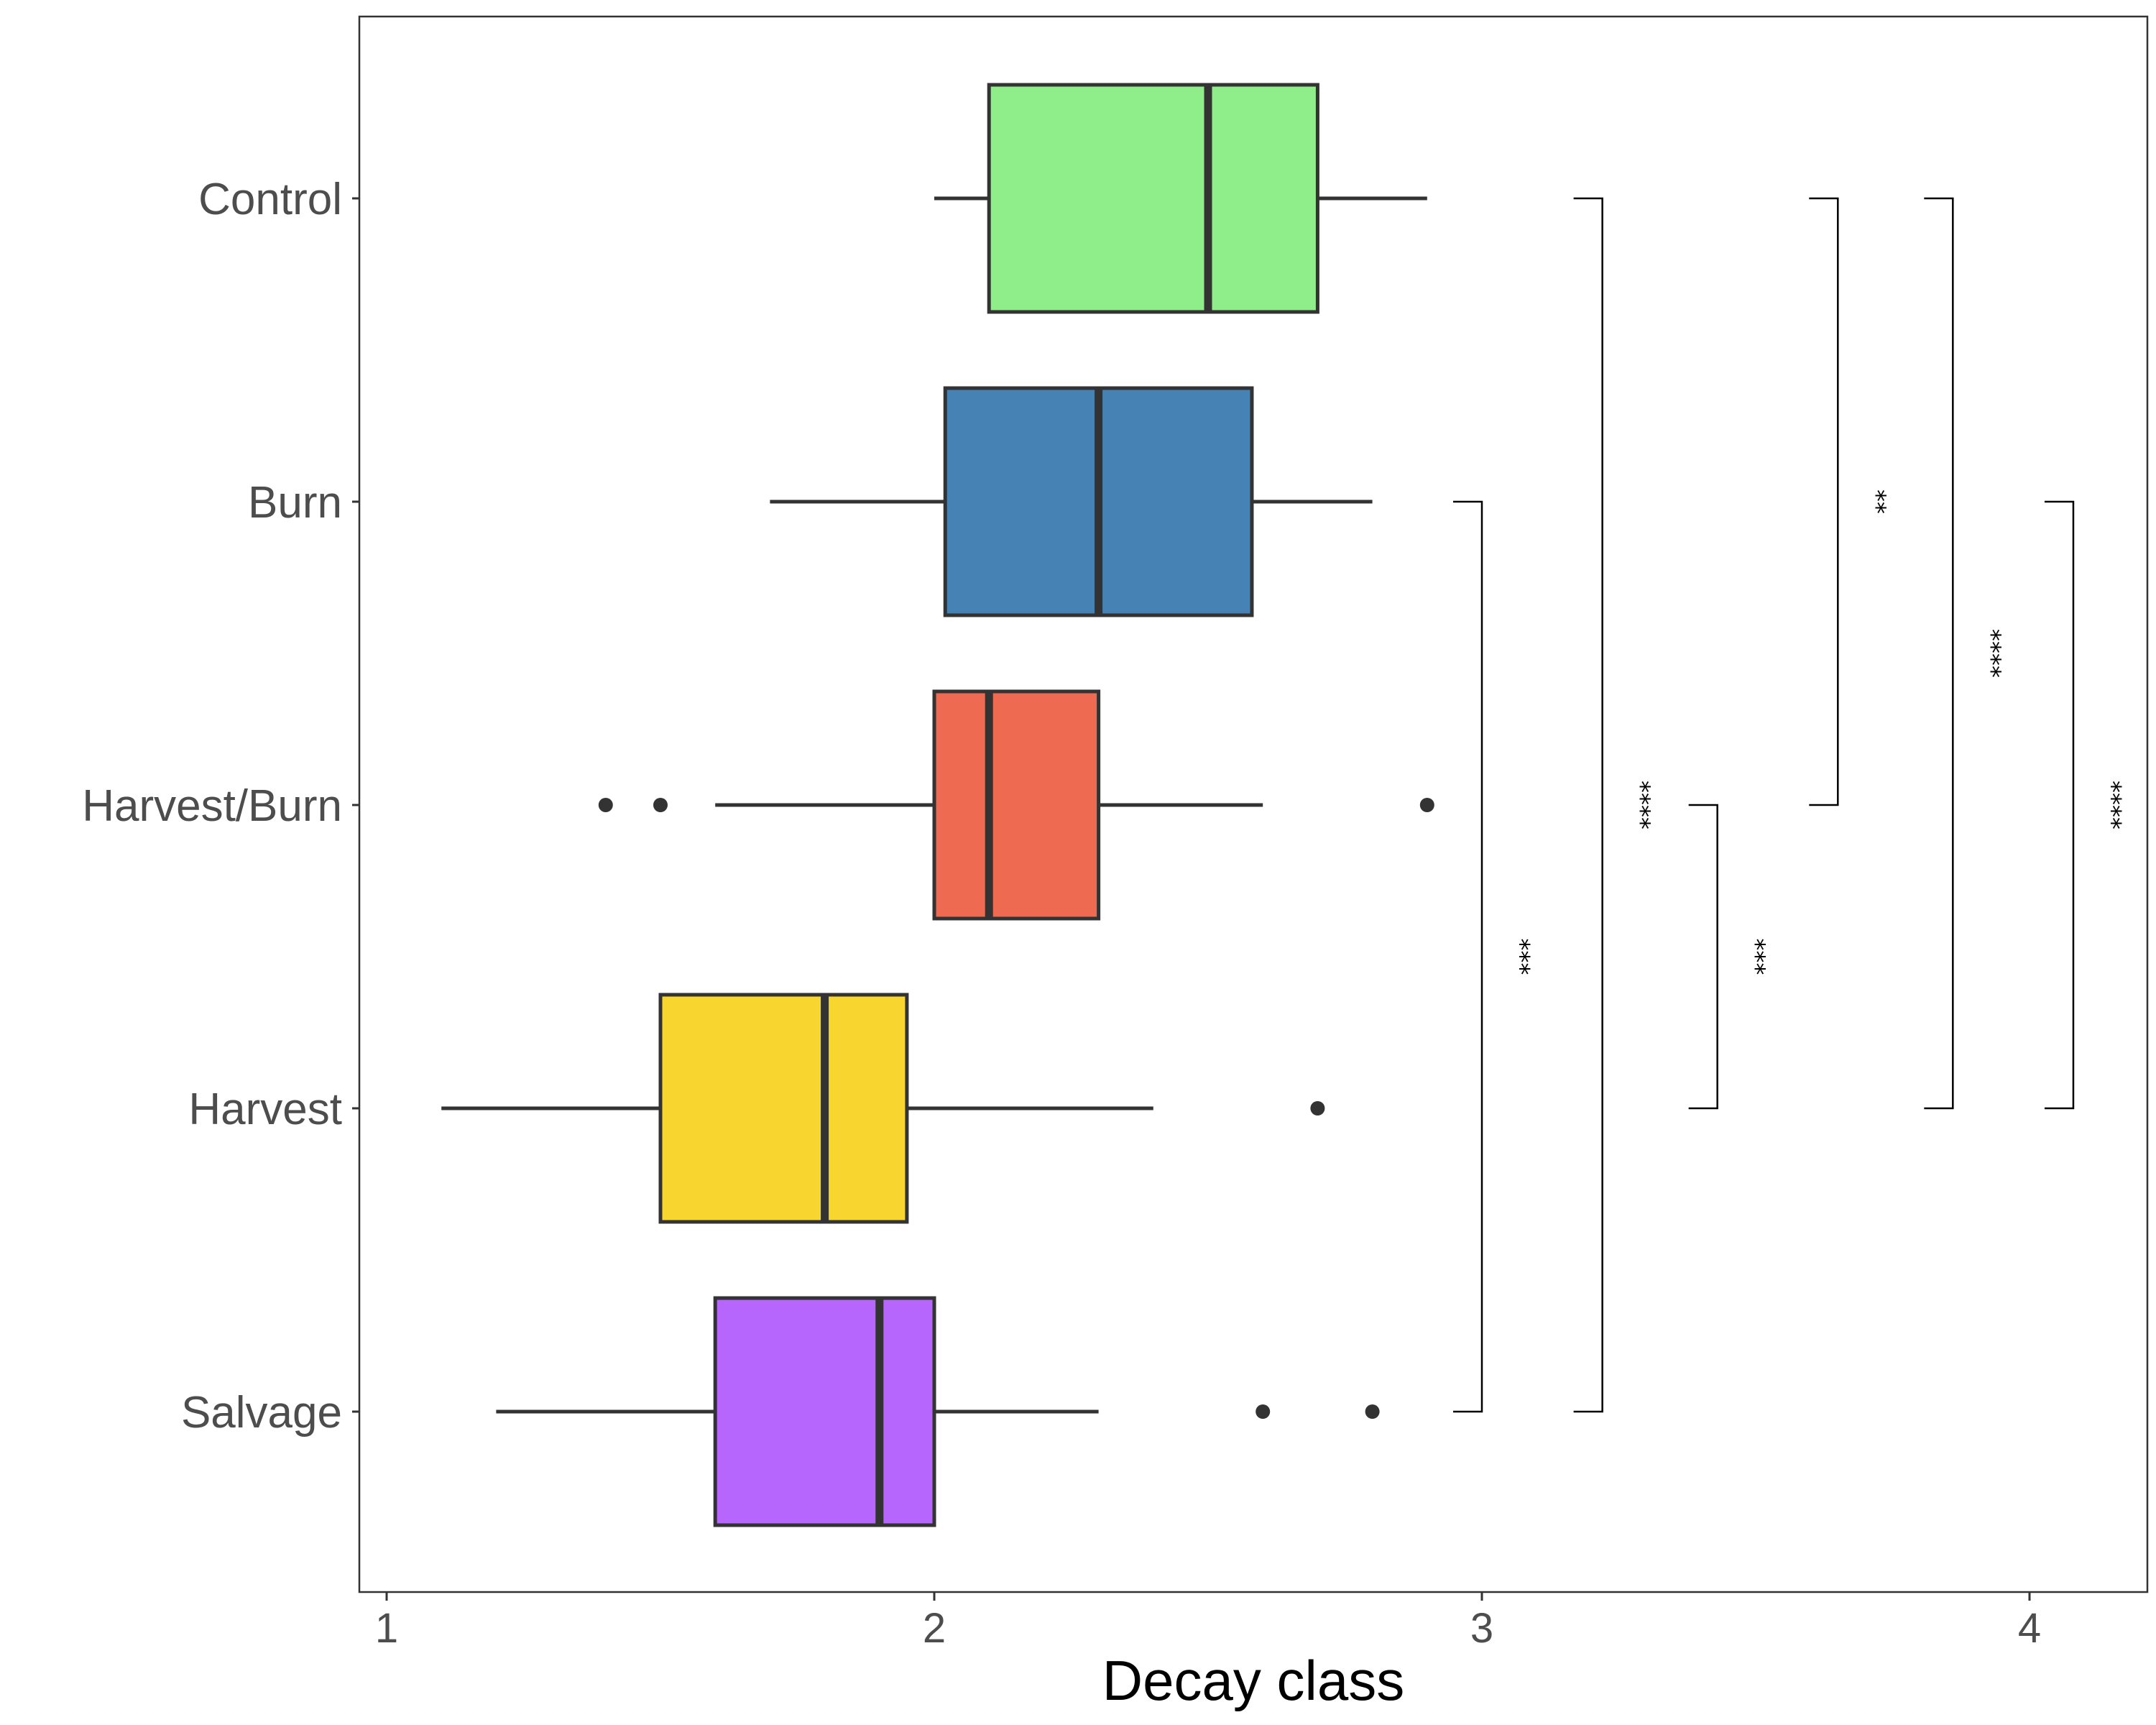 This screenshot has width=2156, height=1725. Describe the element at coordinates (1850, 501) in the screenshot. I see `significance-bracket: **` at that location.